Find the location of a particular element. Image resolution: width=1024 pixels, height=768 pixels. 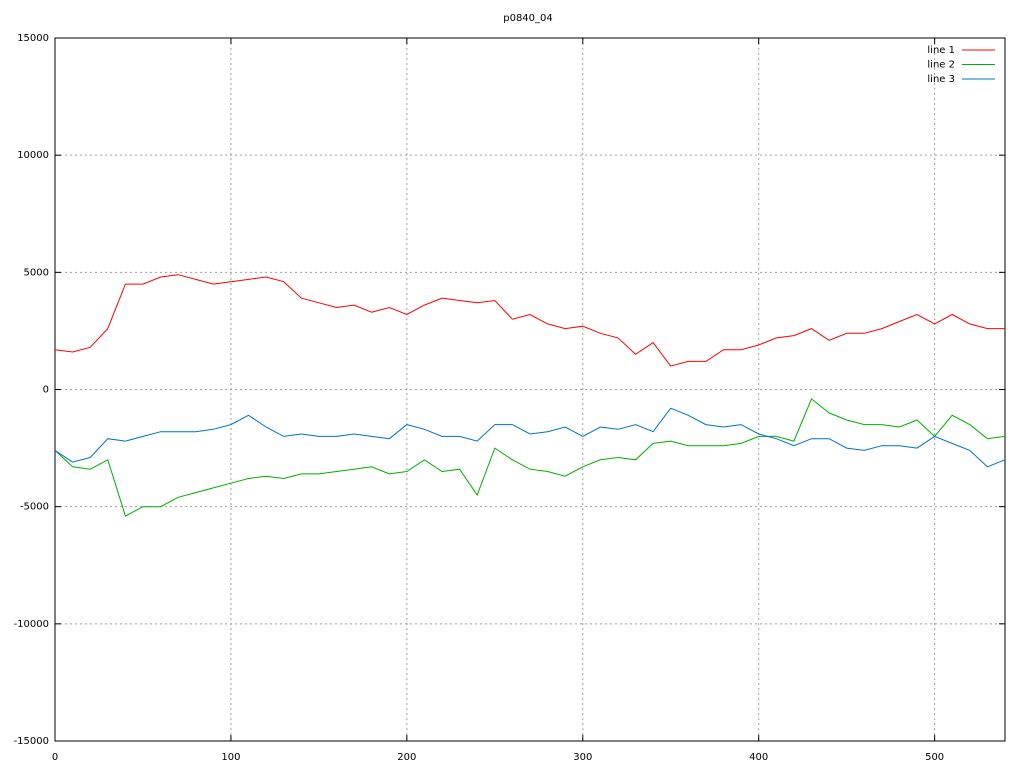

chart-title: p0840_04 is located at coordinates (528, 18).